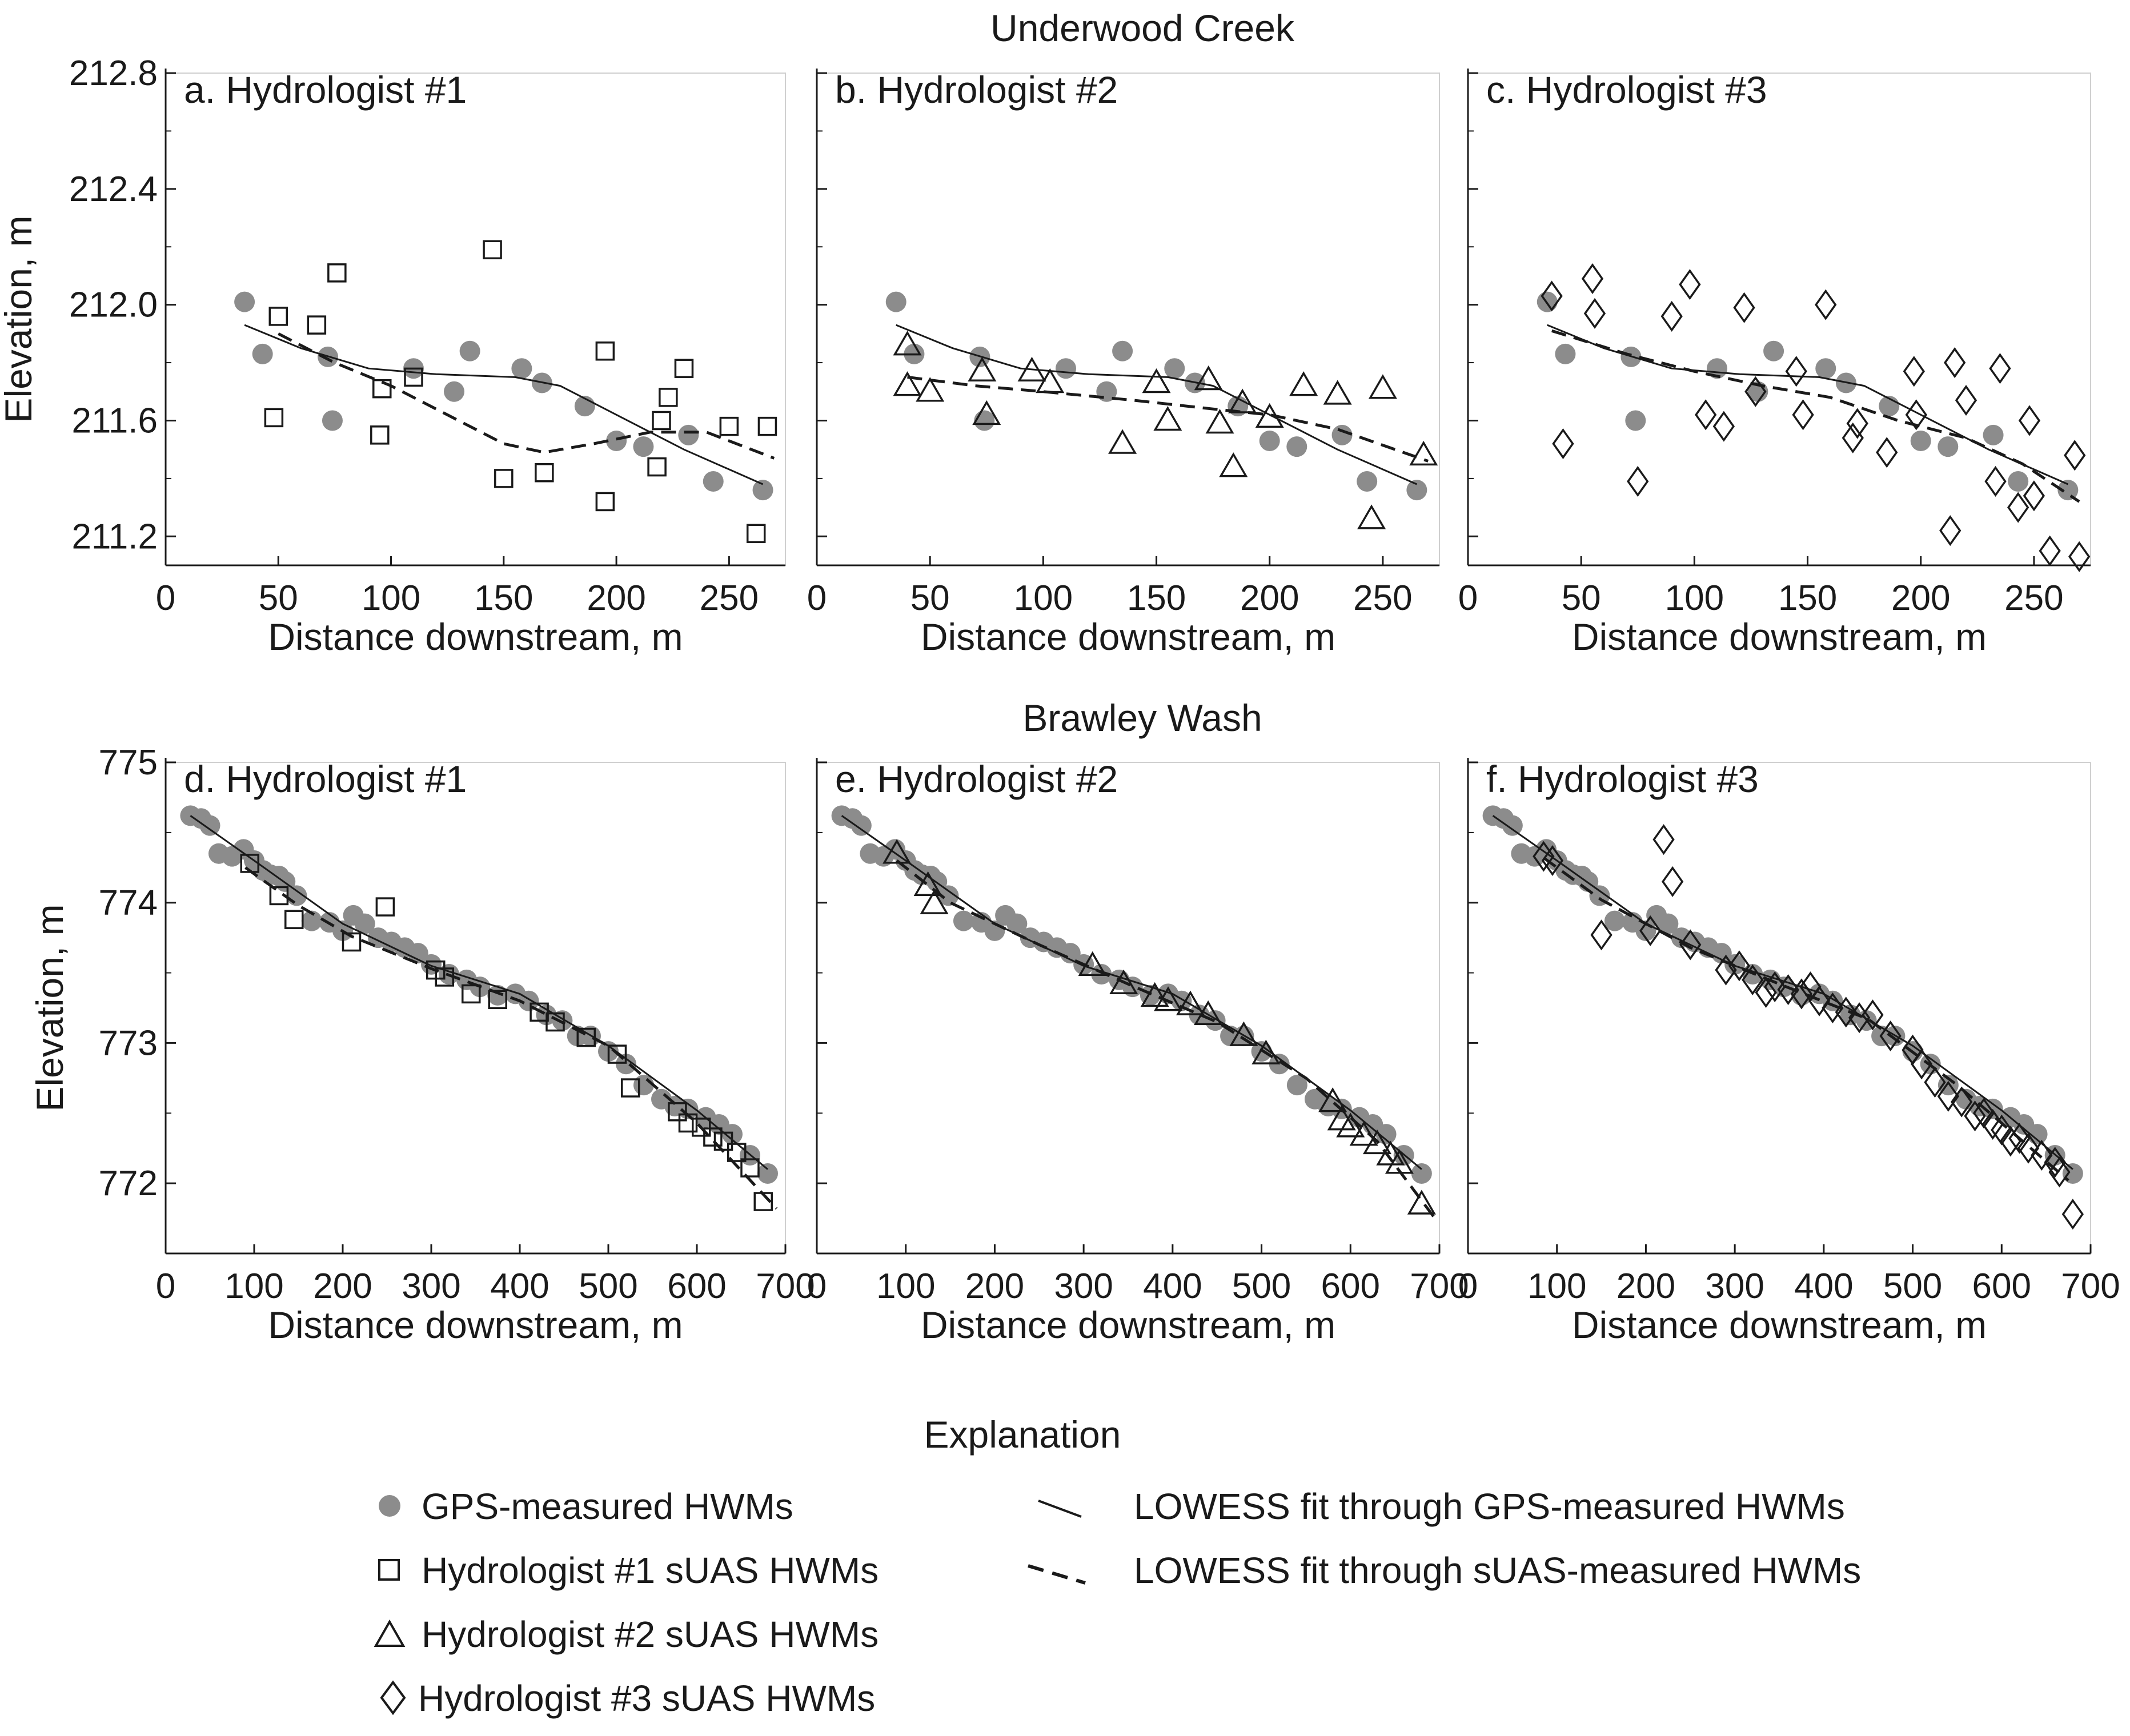 The image size is (2130, 1736). I want to click on panel-d-xtick-label: 500, so click(608, 1286).